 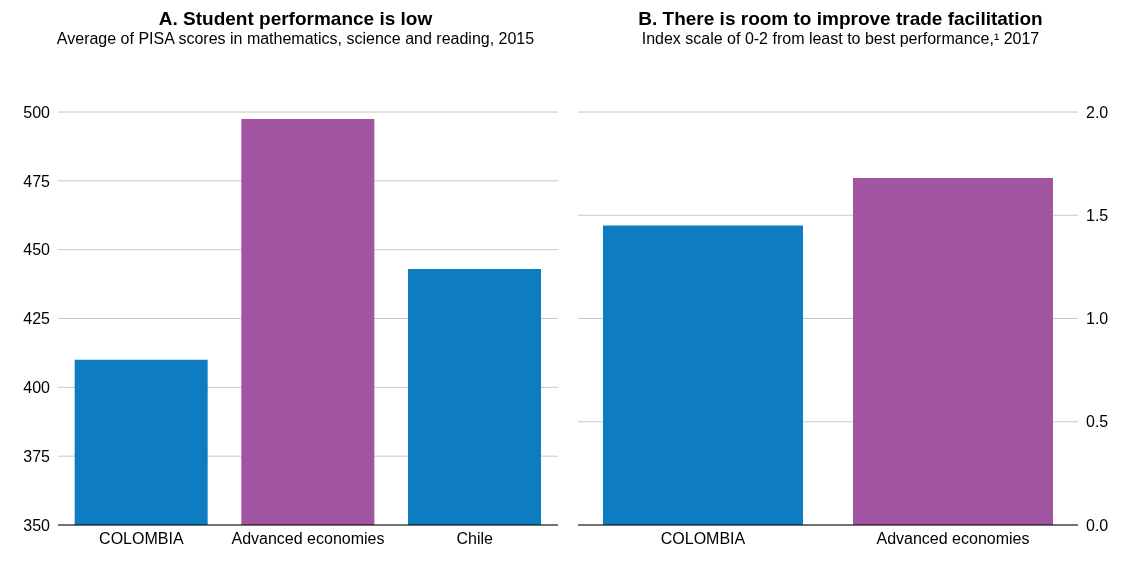 What do you see at coordinates (1097, 422) in the screenshot?
I see `y2-tick-label: 0.5` at bounding box center [1097, 422].